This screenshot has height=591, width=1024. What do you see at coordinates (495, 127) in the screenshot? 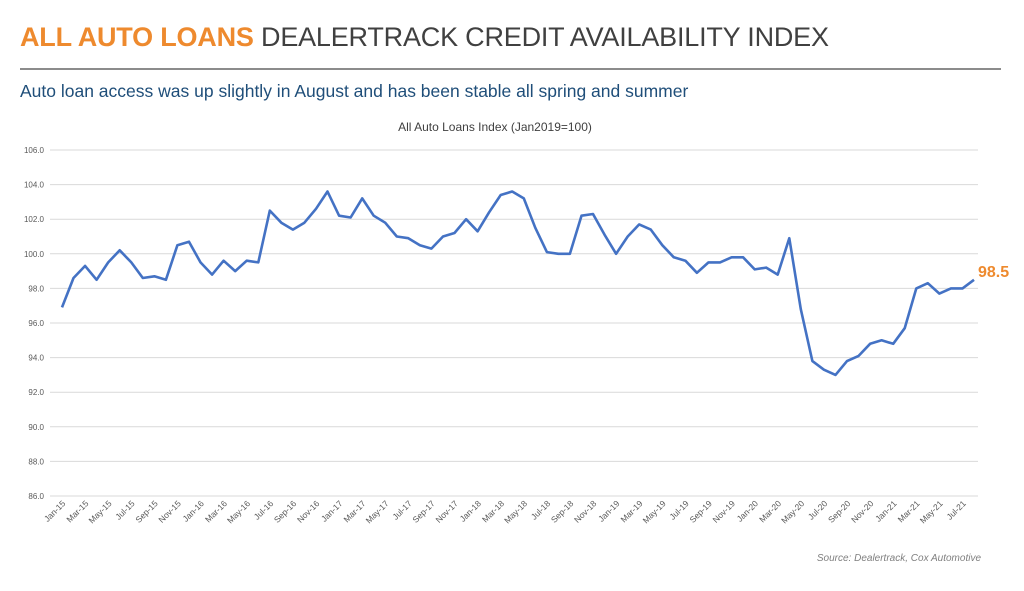
I see `chart-title: All Auto Loans Index (Jan2019=100)` at bounding box center [495, 127].